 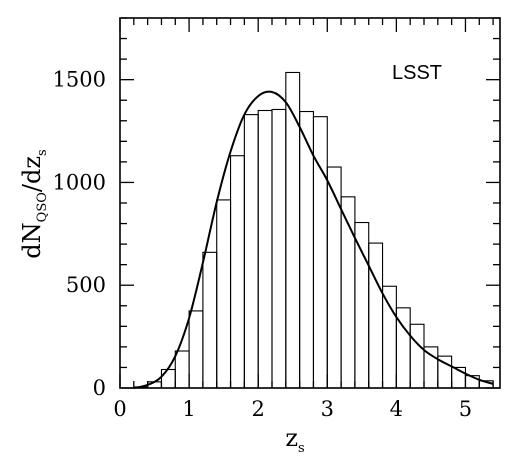 What do you see at coordinates (188, 409) in the screenshot?
I see `x-tick-label: 1` at bounding box center [188, 409].